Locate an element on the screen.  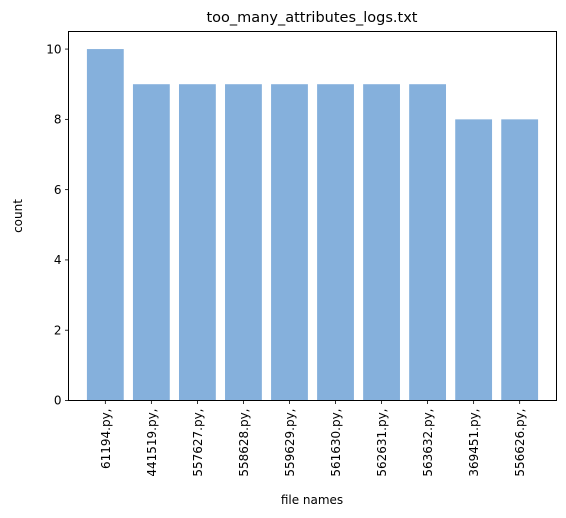
bar-557627py is located at coordinates (197, 242).